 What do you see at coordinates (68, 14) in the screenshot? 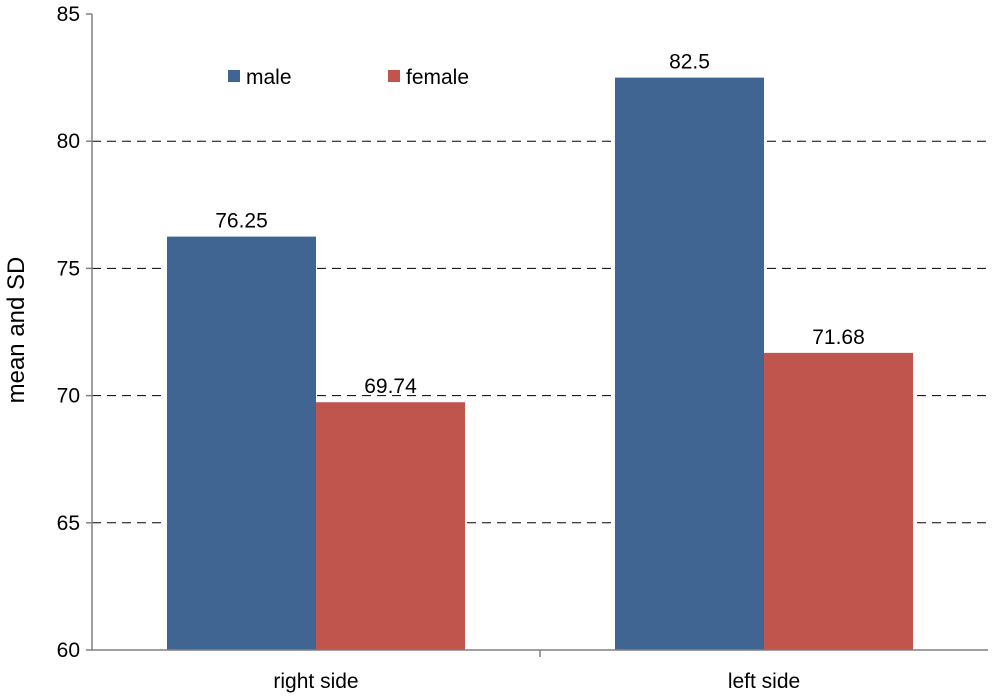
I see `y-tick-label: 85` at bounding box center [68, 14].